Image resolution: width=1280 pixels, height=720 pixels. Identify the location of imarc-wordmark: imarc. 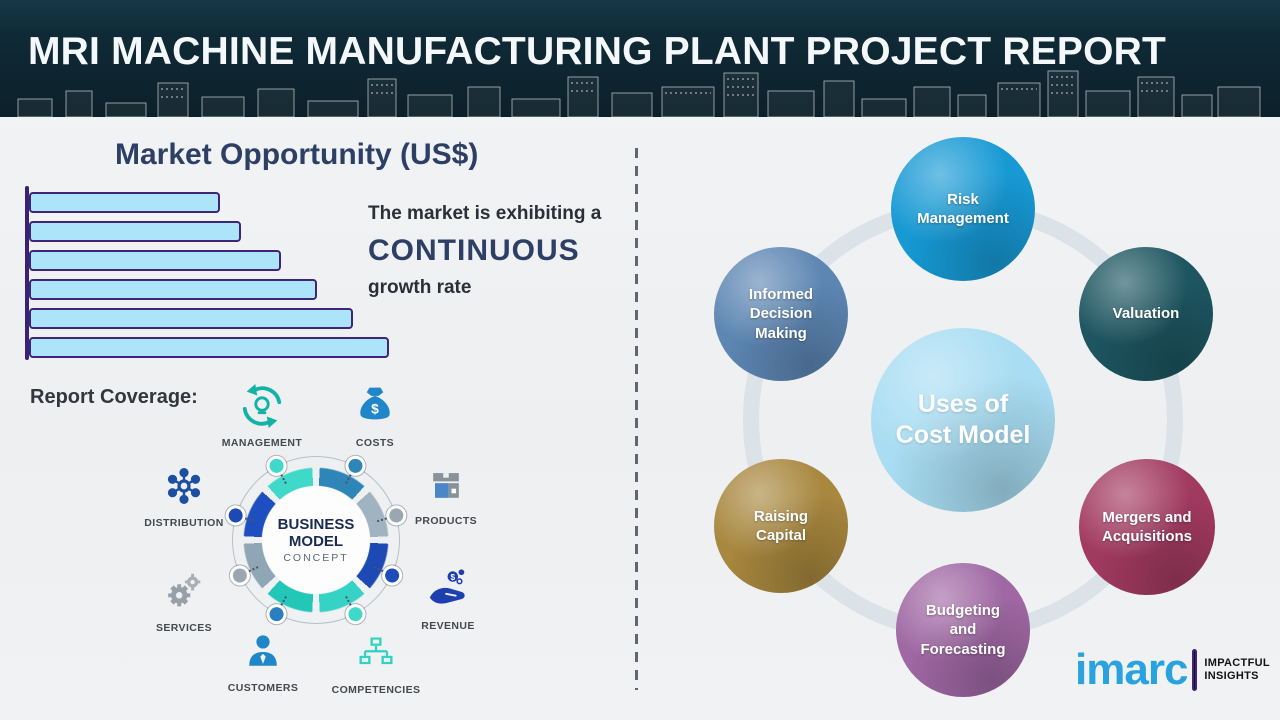
(1131, 669).